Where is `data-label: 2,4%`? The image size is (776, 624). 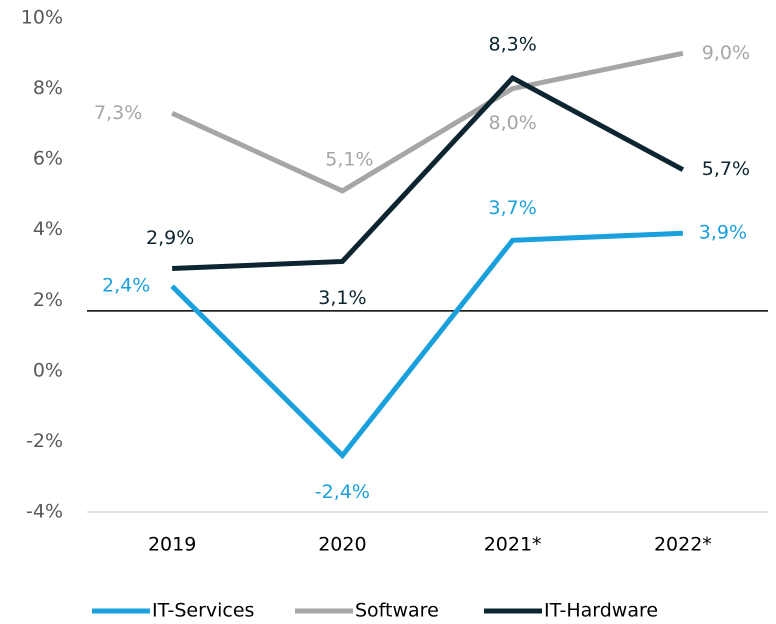
data-label: 2,4% is located at coordinates (126, 286).